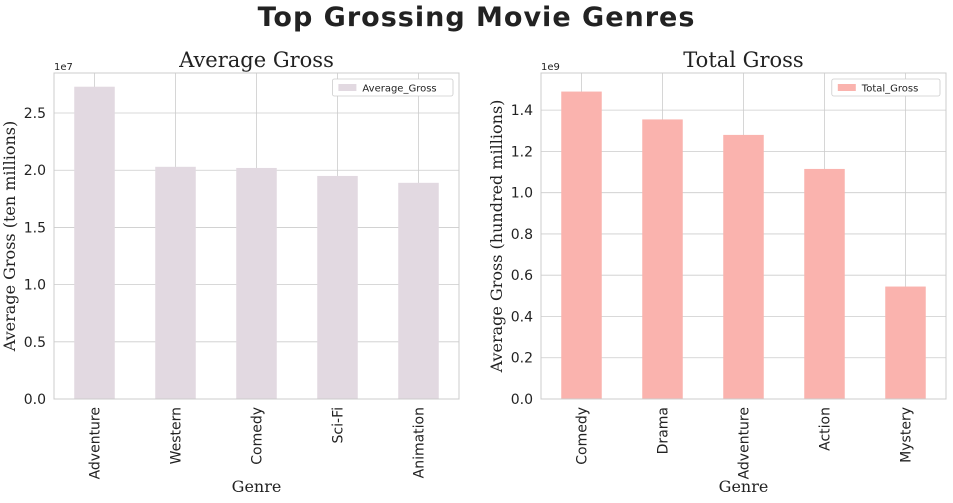  I want to click on y-tick-label: 1.4, so click(522, 111).